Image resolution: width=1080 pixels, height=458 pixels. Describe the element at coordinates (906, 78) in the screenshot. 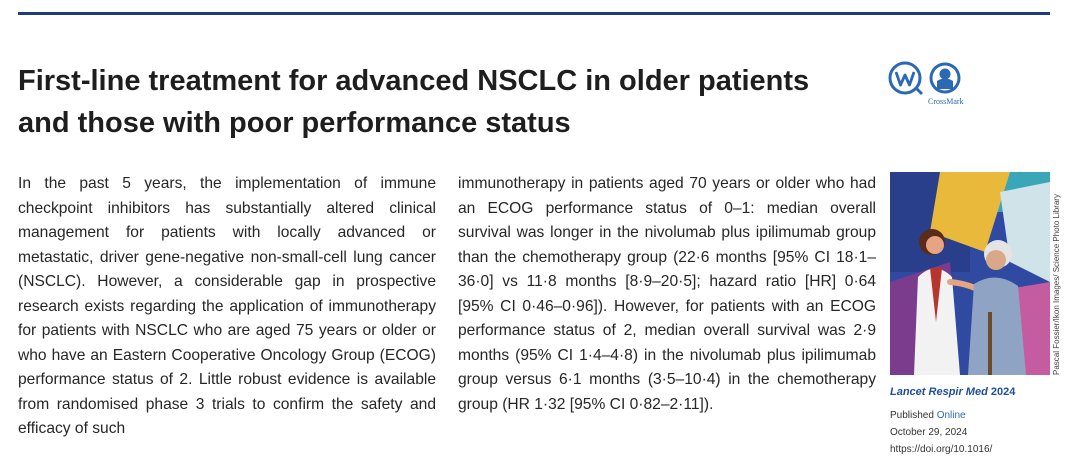

I see `w-comment-icon` at that location.